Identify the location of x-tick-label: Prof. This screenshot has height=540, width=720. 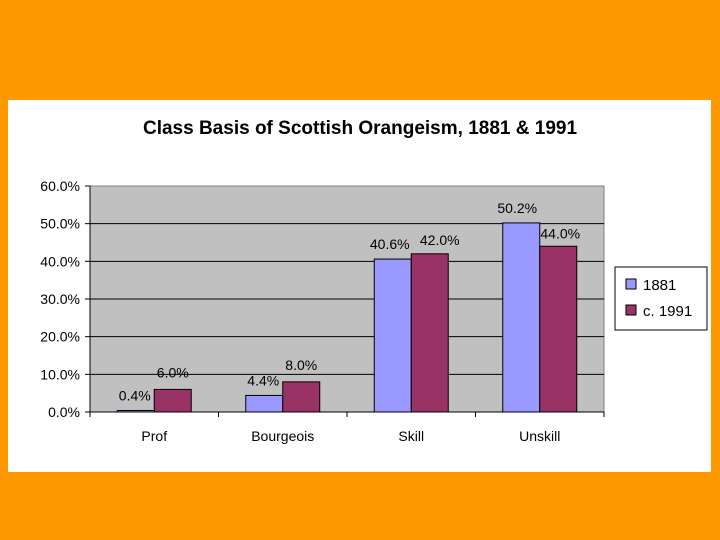
(154, 436).